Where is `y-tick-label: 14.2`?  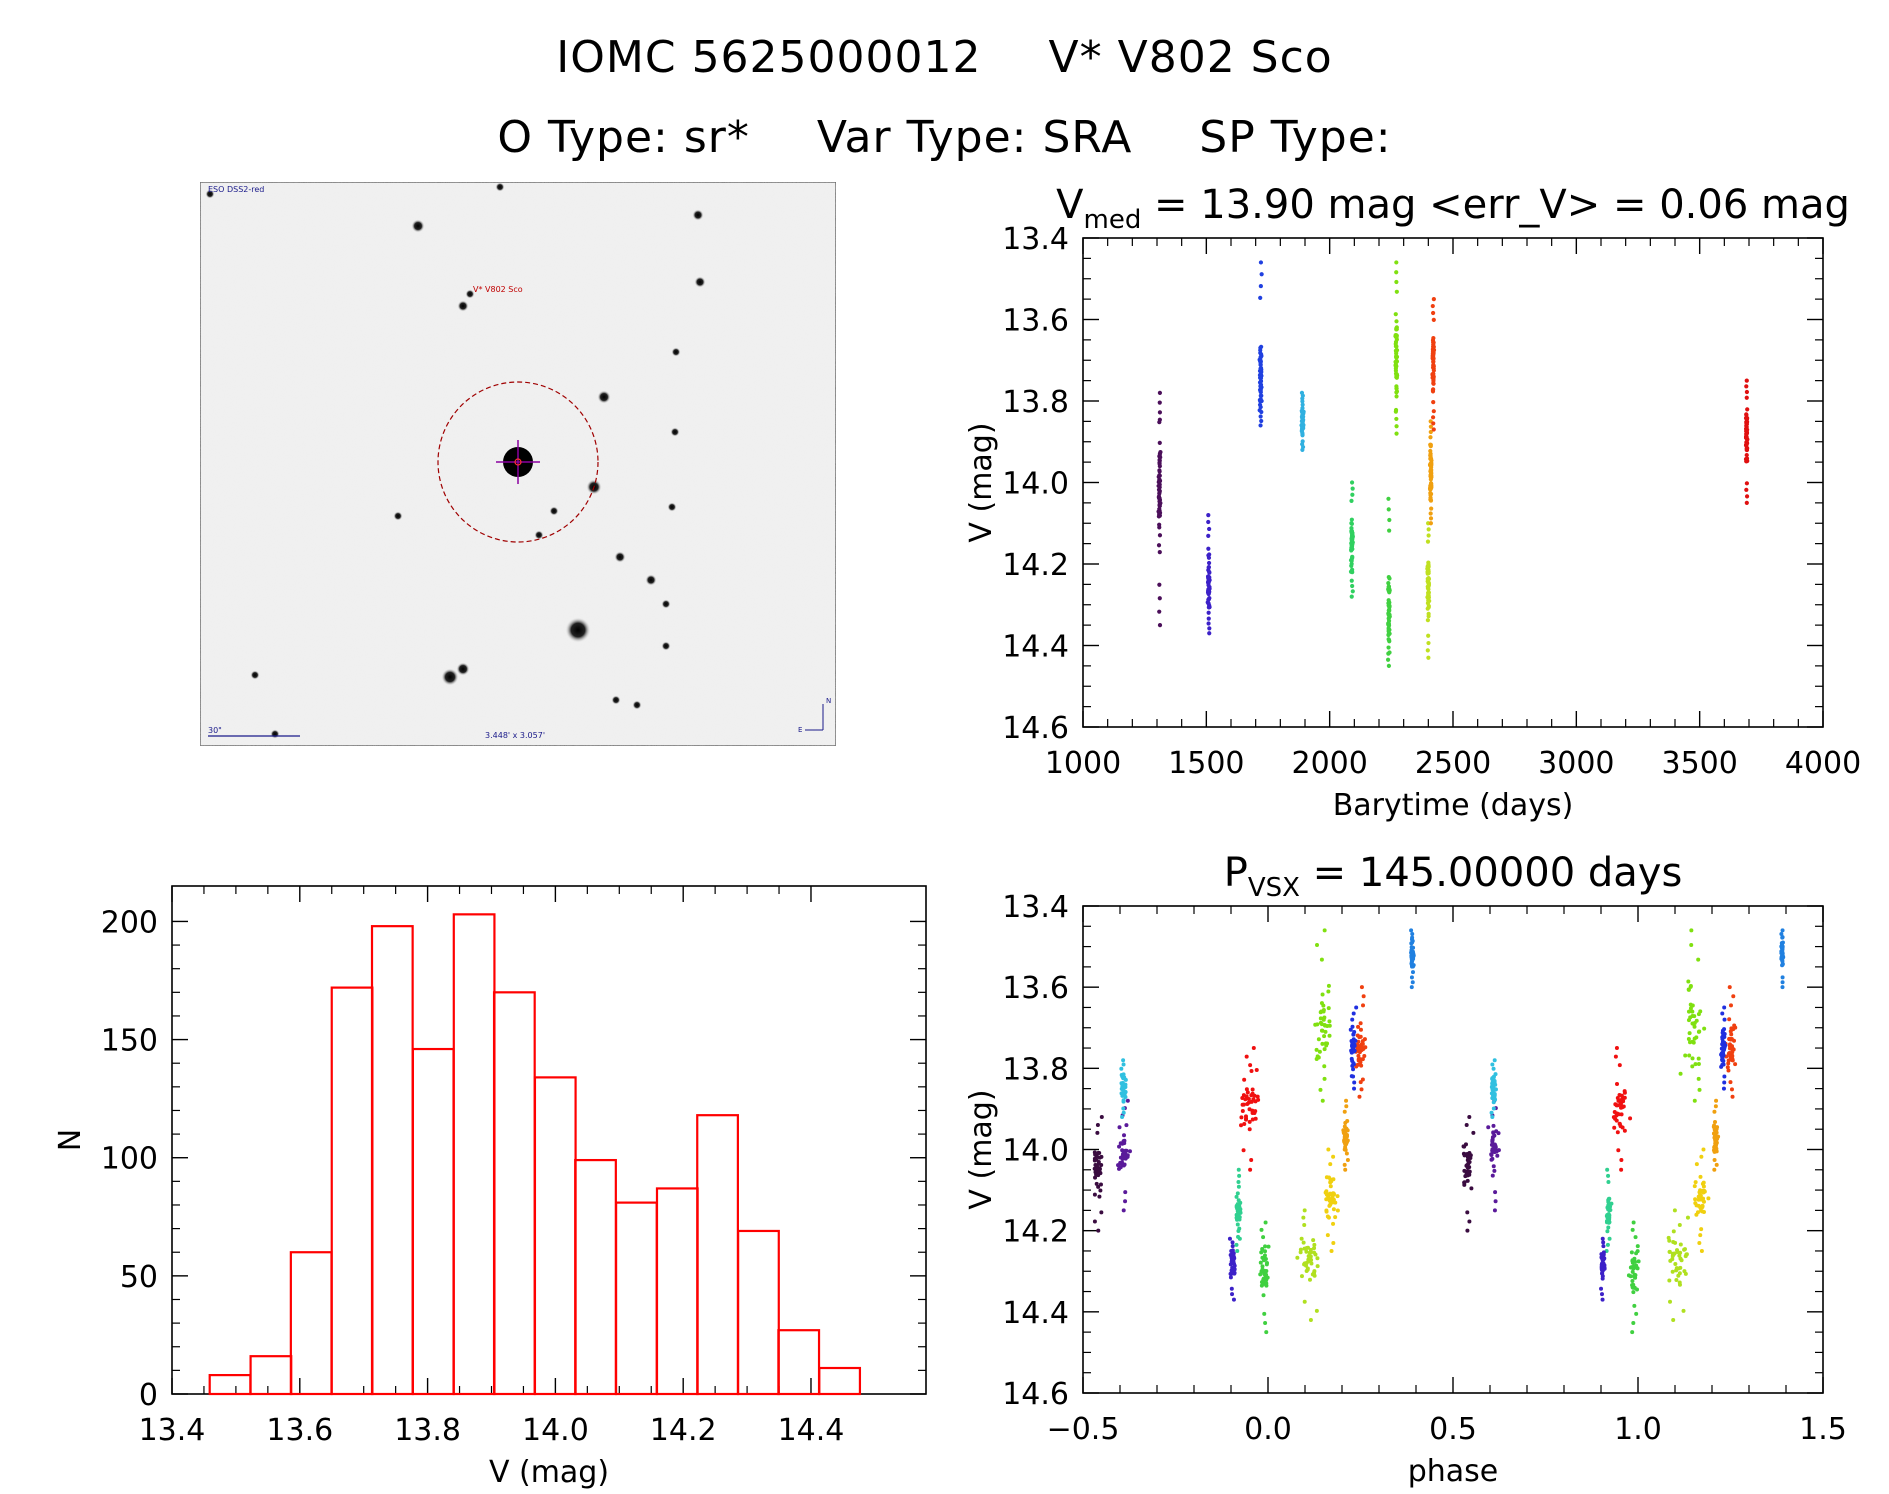 y-tick-label: 14.2 is located at coordinates (1035, 1232).